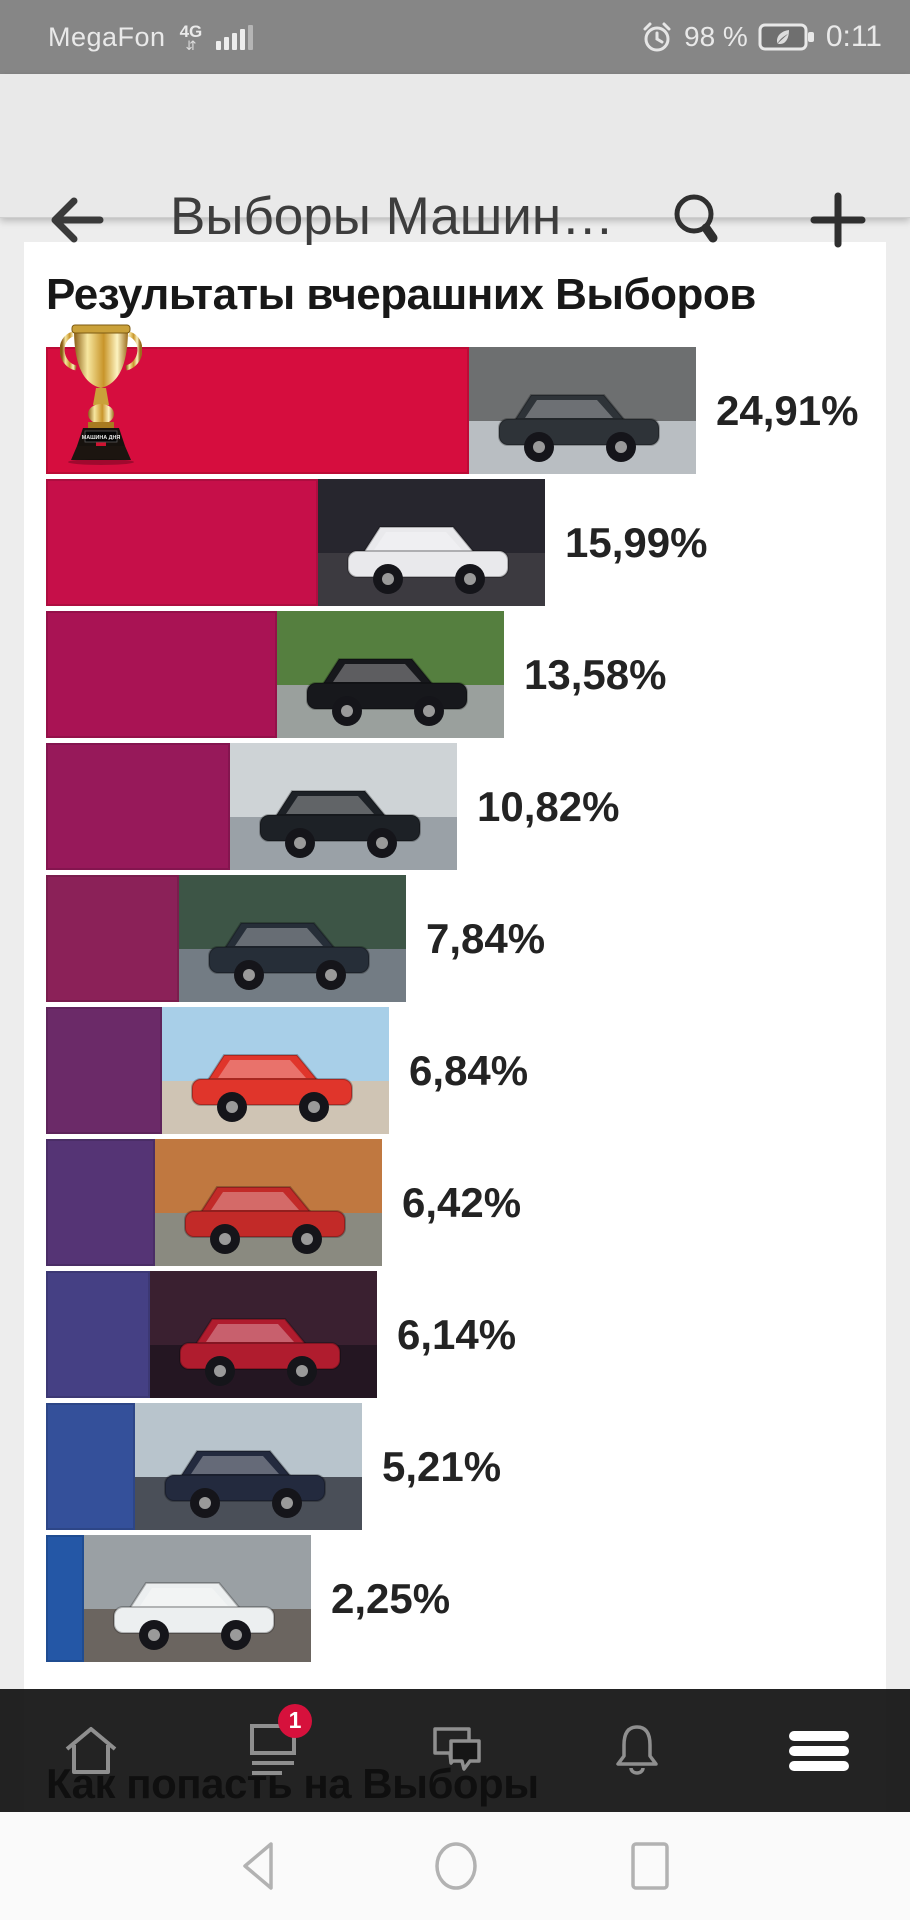 Image resolution: width=910 pixels, height=1920 pixels. I want to click on vote-percentage: 24,91%, so click(787, 410).